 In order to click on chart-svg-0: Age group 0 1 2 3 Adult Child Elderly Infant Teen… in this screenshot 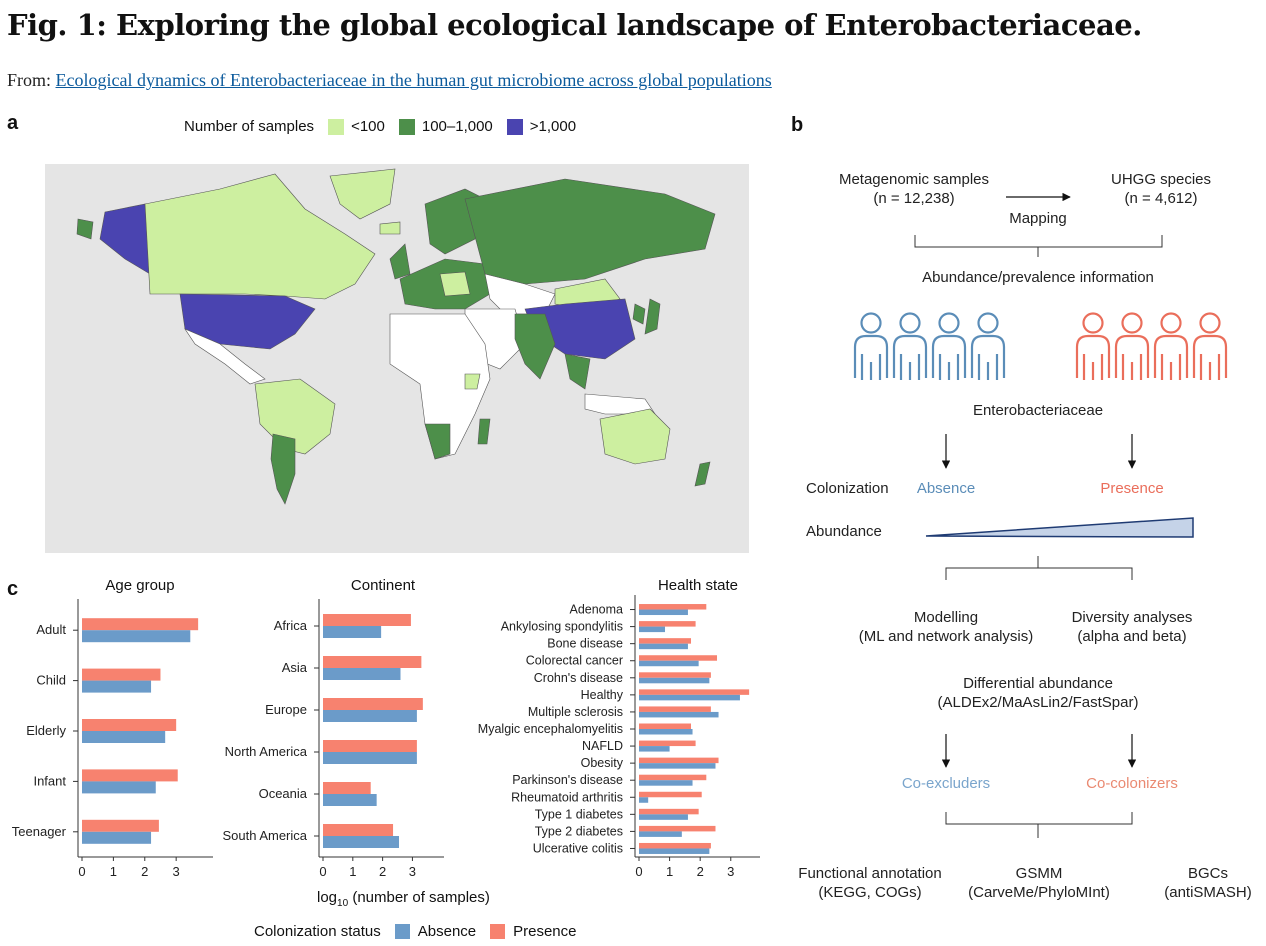, I will do `click(112, 728)`.